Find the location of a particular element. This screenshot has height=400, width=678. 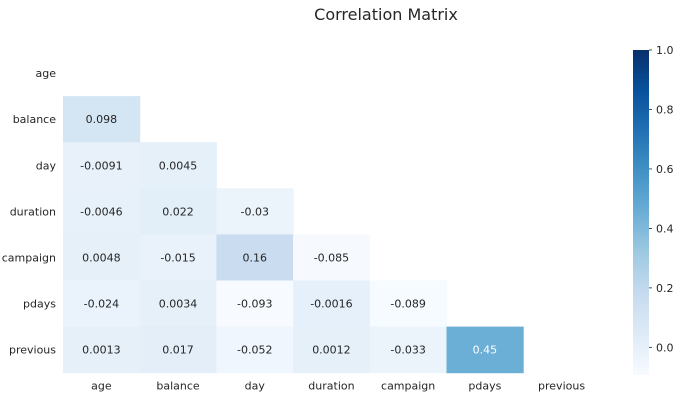

chart-title: Correlation Matrix is located at coordinates (386, 14).